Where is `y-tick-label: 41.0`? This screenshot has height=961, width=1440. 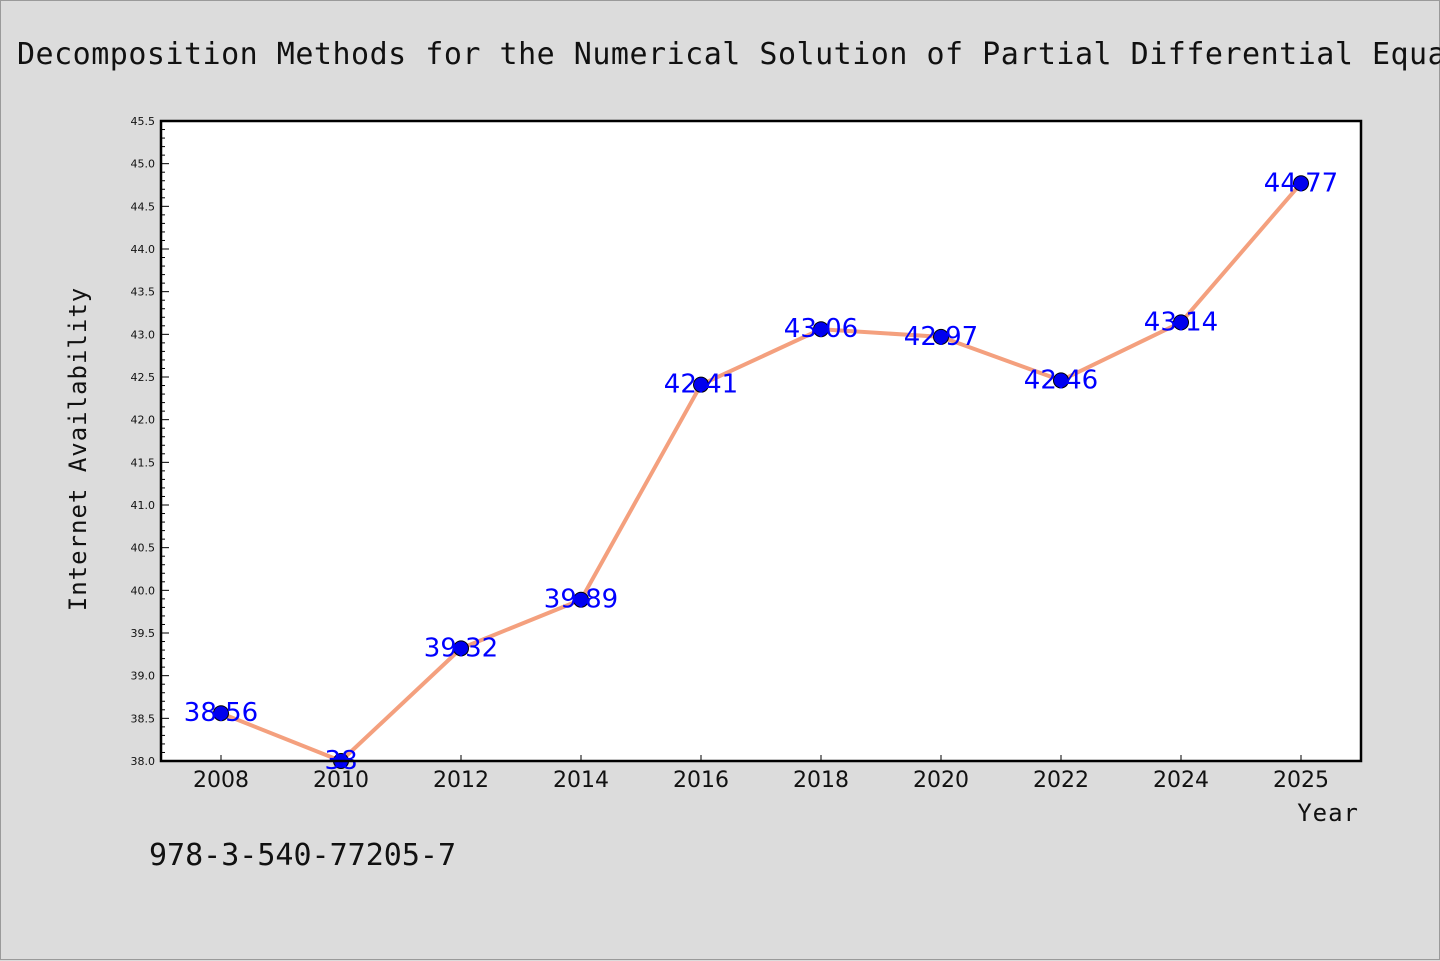 y-tick-label: 41.0 is located at coordinates (143, 505).